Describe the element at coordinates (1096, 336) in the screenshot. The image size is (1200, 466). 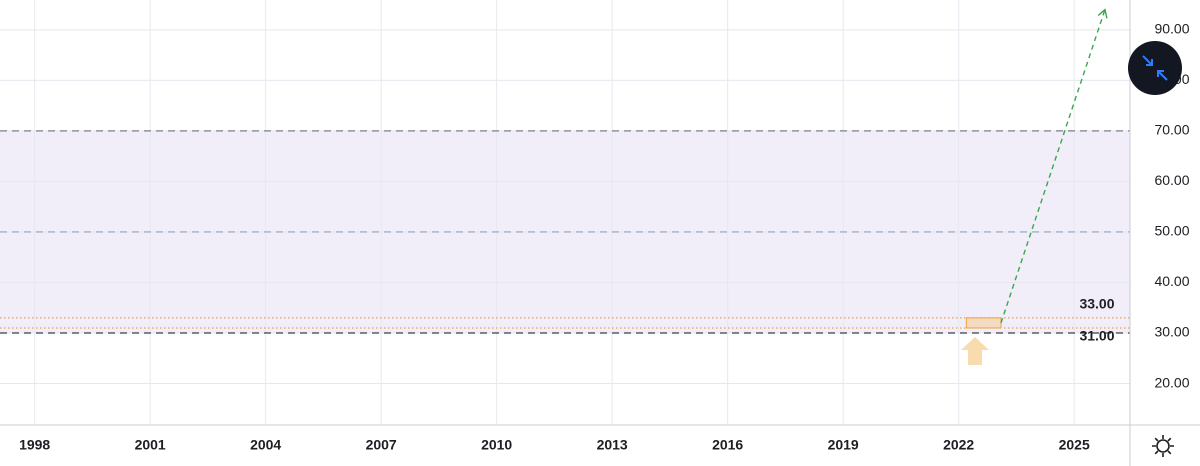
I see `level-label: 31.00` at that location.